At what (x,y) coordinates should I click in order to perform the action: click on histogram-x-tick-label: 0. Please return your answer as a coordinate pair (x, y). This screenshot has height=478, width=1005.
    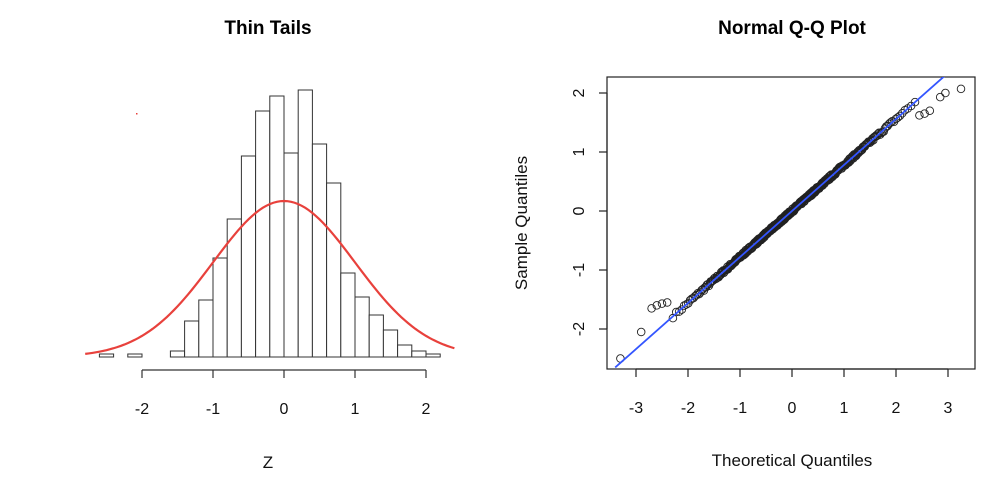
    Looking at the image, I should click on (284, 409).